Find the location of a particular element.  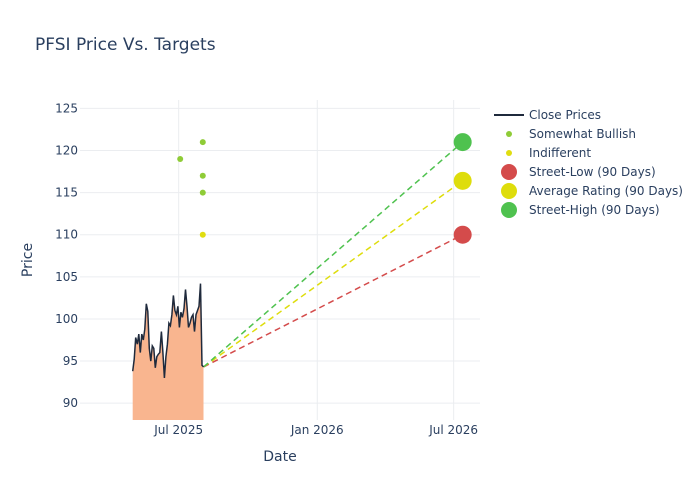

legend-item: Close Prices is located at coordinates (547, 115).